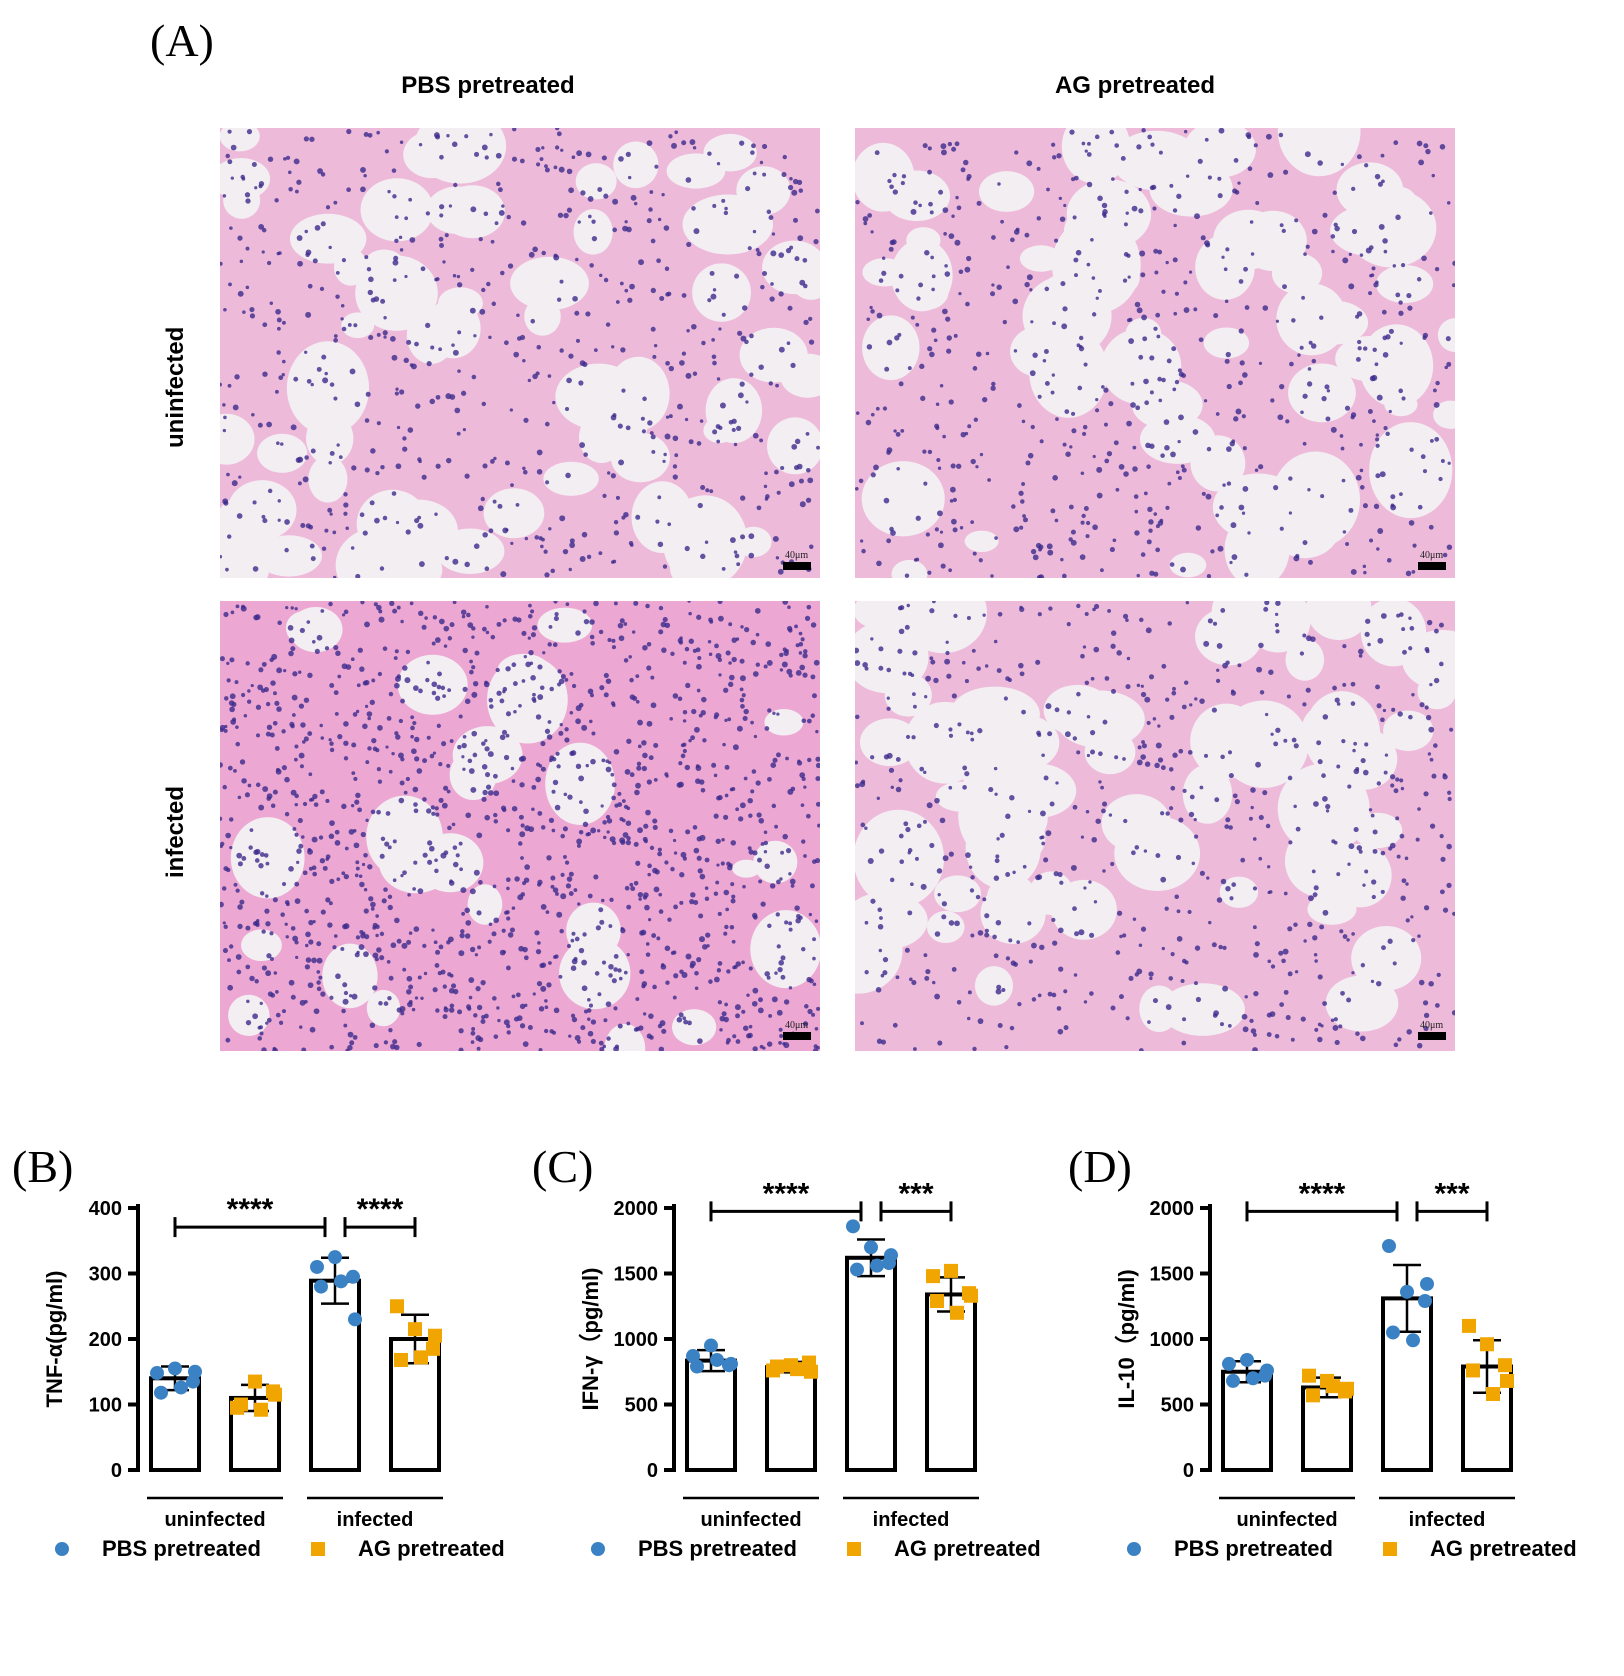 This screenshot has height=1676, width=1624. I want to click on micrograph-ag-uninfected, so click(1155, 353).